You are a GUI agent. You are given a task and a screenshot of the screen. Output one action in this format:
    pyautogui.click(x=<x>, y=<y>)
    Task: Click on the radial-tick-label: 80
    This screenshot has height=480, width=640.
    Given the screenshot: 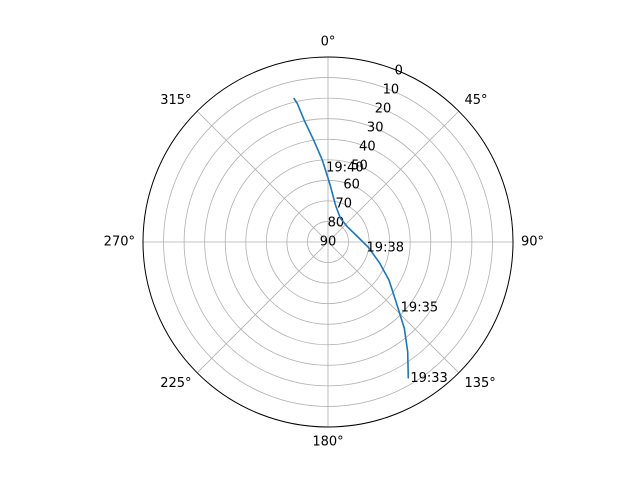 What is the action you would take?
    pyautogui.click(x=336, y=223)
    